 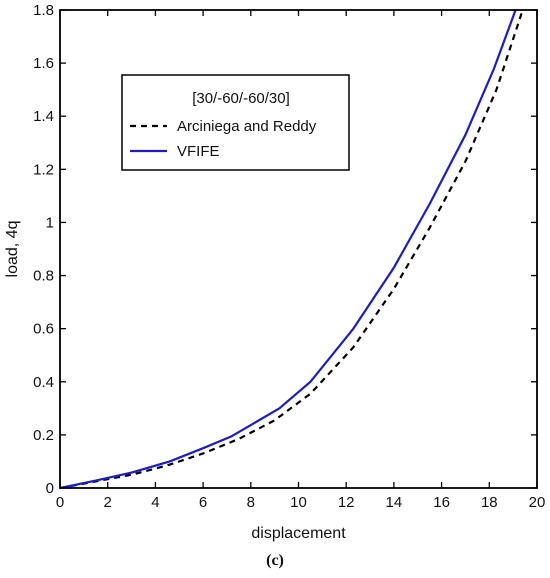 I want to click on x-tick-label: 10, so click(x=298, y=502).